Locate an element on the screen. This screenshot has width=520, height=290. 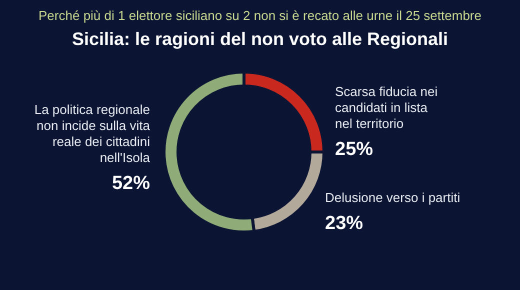
data-label: 52% is located at coordinates (131, 183).